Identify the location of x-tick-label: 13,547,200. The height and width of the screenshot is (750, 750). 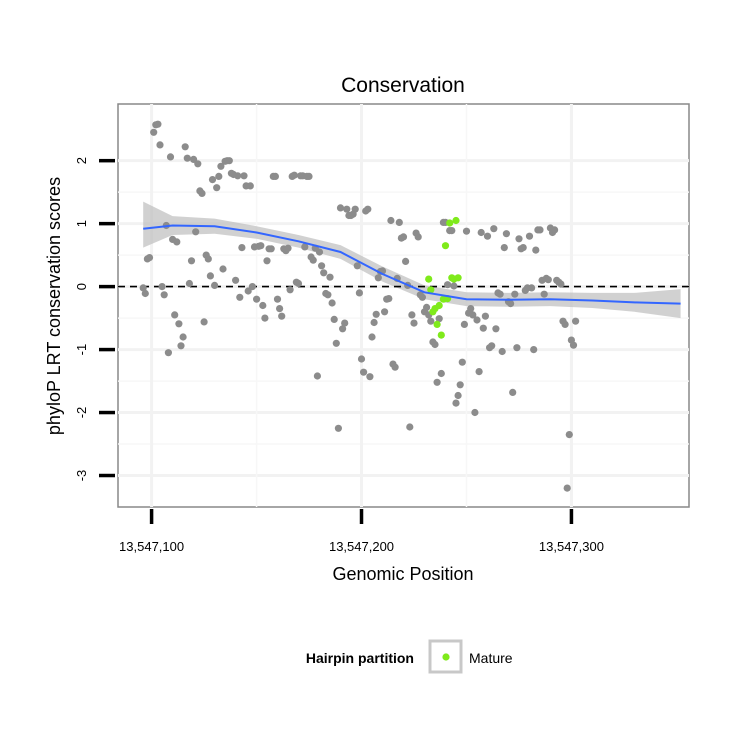
(361, 546).